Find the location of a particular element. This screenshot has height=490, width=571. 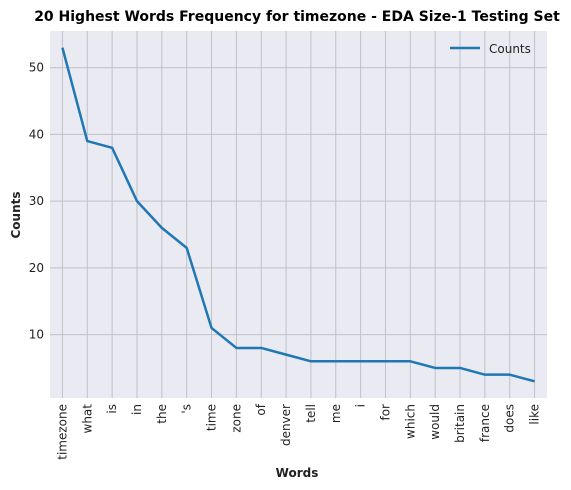

x-axis-label: Words is located at coordinates (297, 473).